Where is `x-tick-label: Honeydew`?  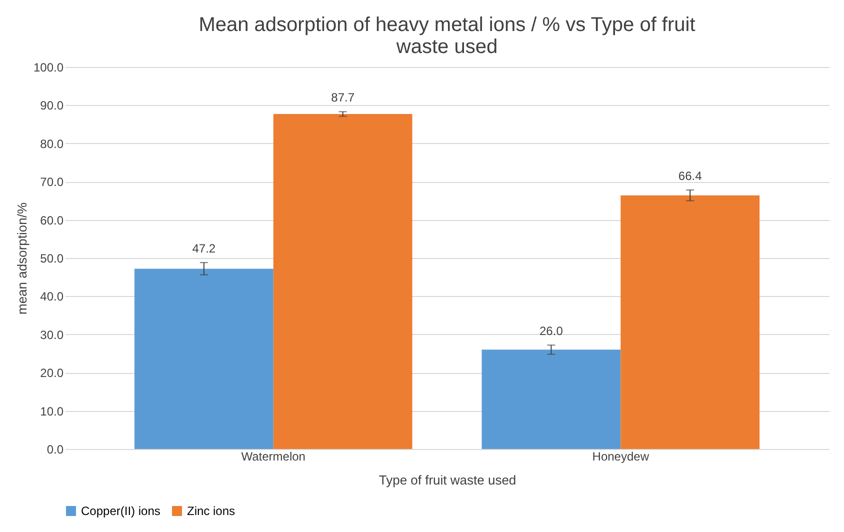 x-tick-label: Honeydew is located at coordinates (621, 457).